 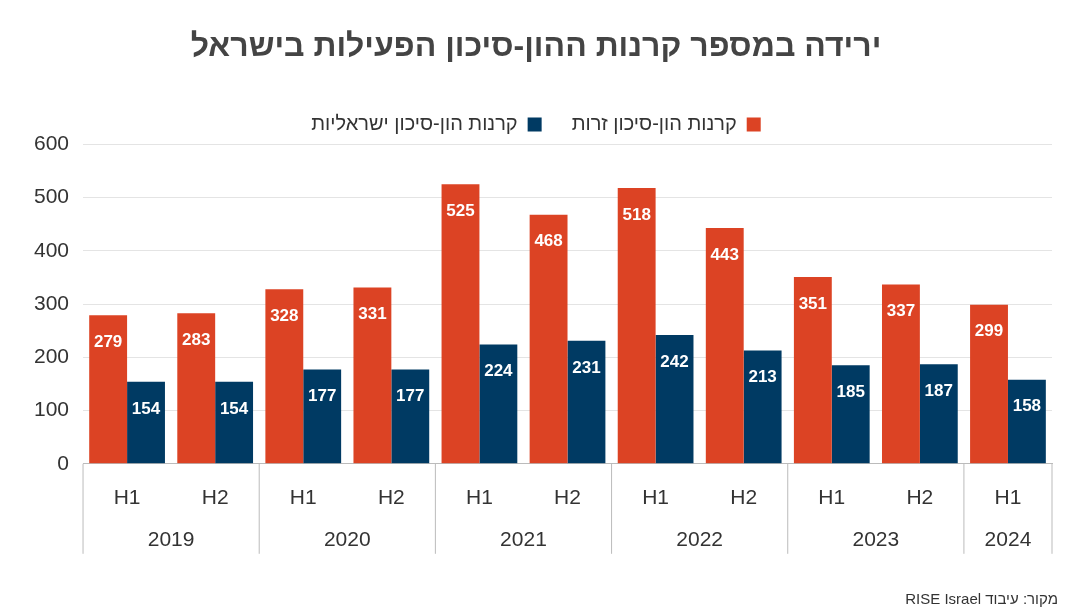 I want to click on data-label: 187, so click(x=938, y=390).